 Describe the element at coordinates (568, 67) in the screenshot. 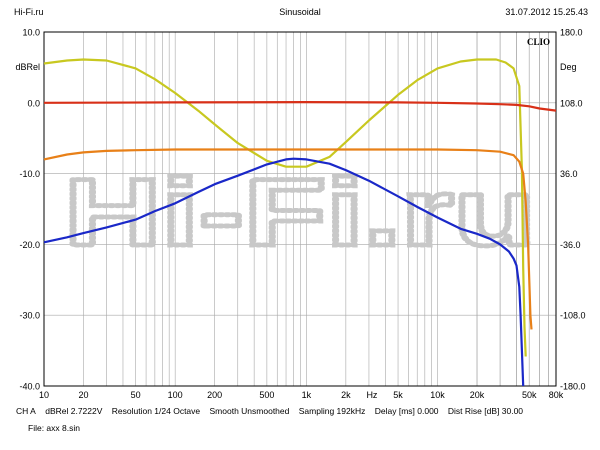

I see `right-axis-label: Deg` at that location.